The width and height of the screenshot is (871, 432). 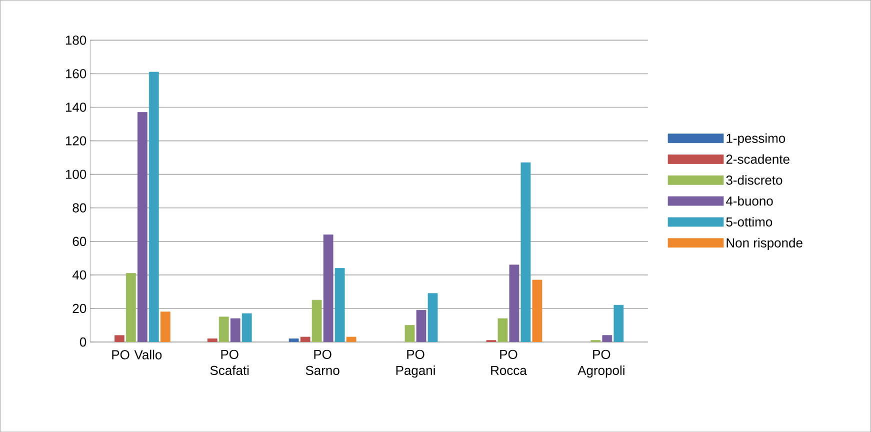 What do you see at coordinates (415, 364) in the screenshot?
I see `x-tick-label: PO Pagani` at bounding box center [415, 364].